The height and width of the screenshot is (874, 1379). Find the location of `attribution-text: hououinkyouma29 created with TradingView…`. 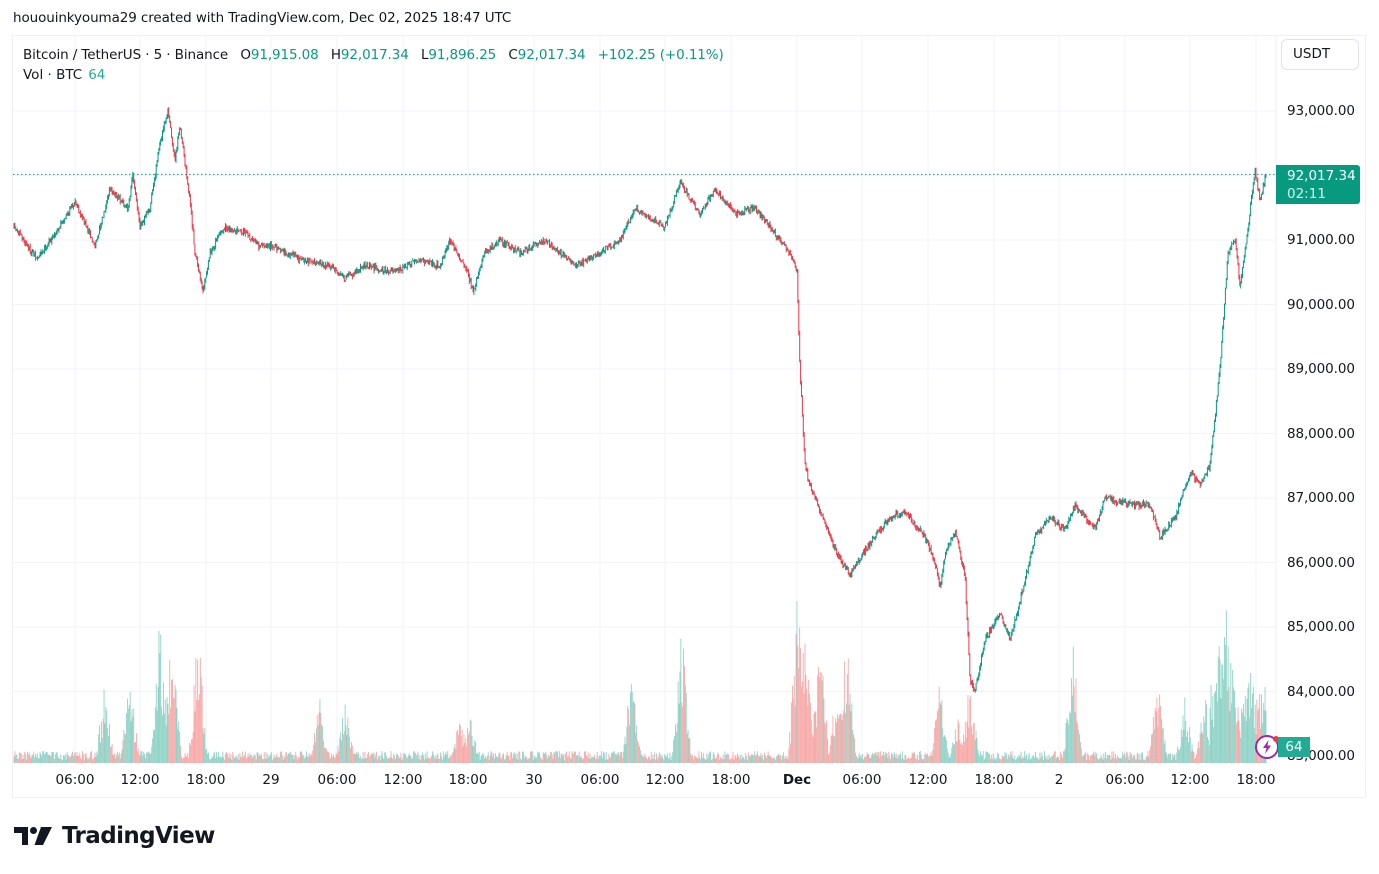

attribution-text: hououinkyouma29 created with TradingView… is located at coordinates (262, 18).